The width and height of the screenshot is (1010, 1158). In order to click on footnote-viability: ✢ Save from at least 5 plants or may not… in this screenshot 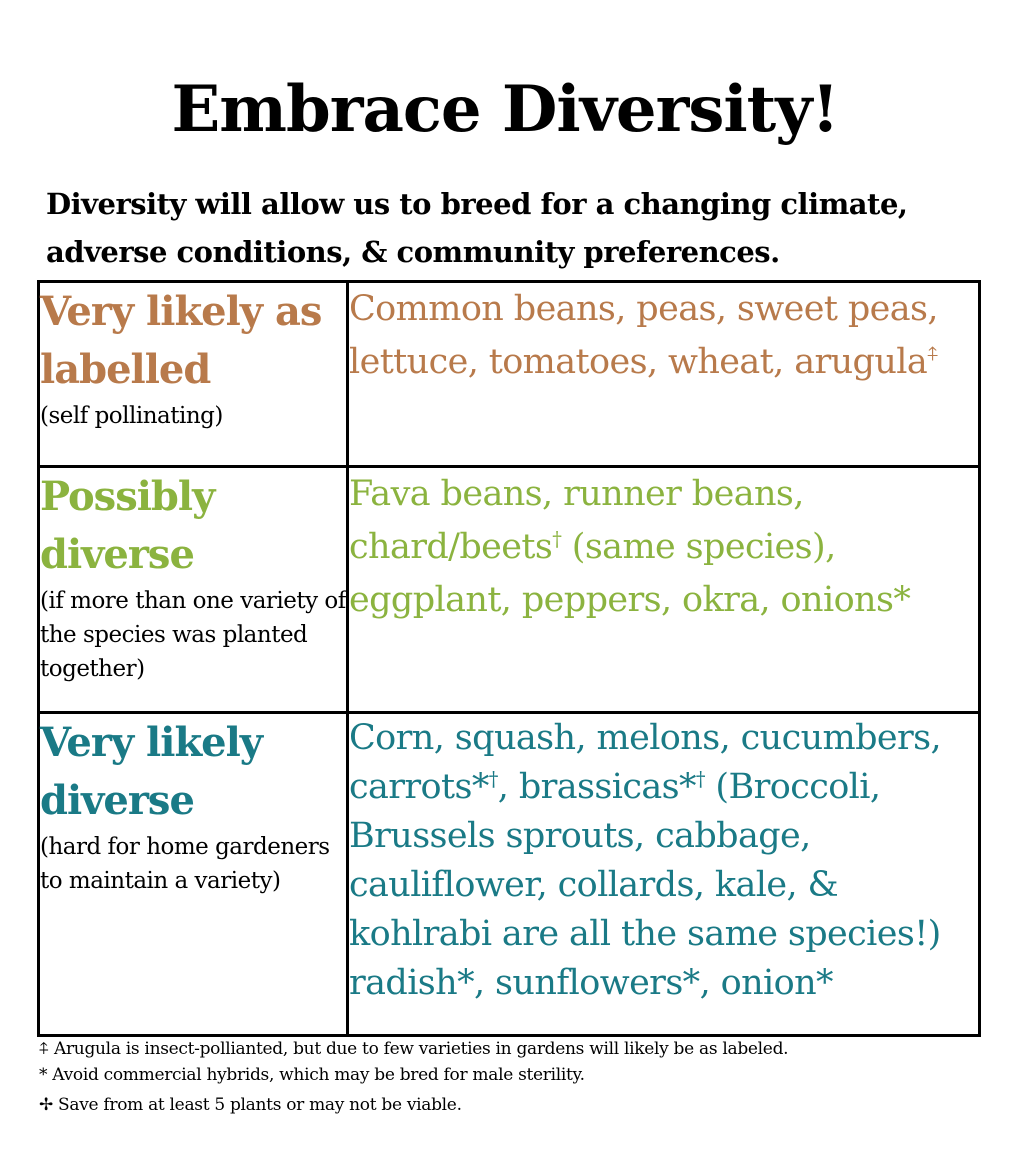, I will do `click(250, 1105)`.